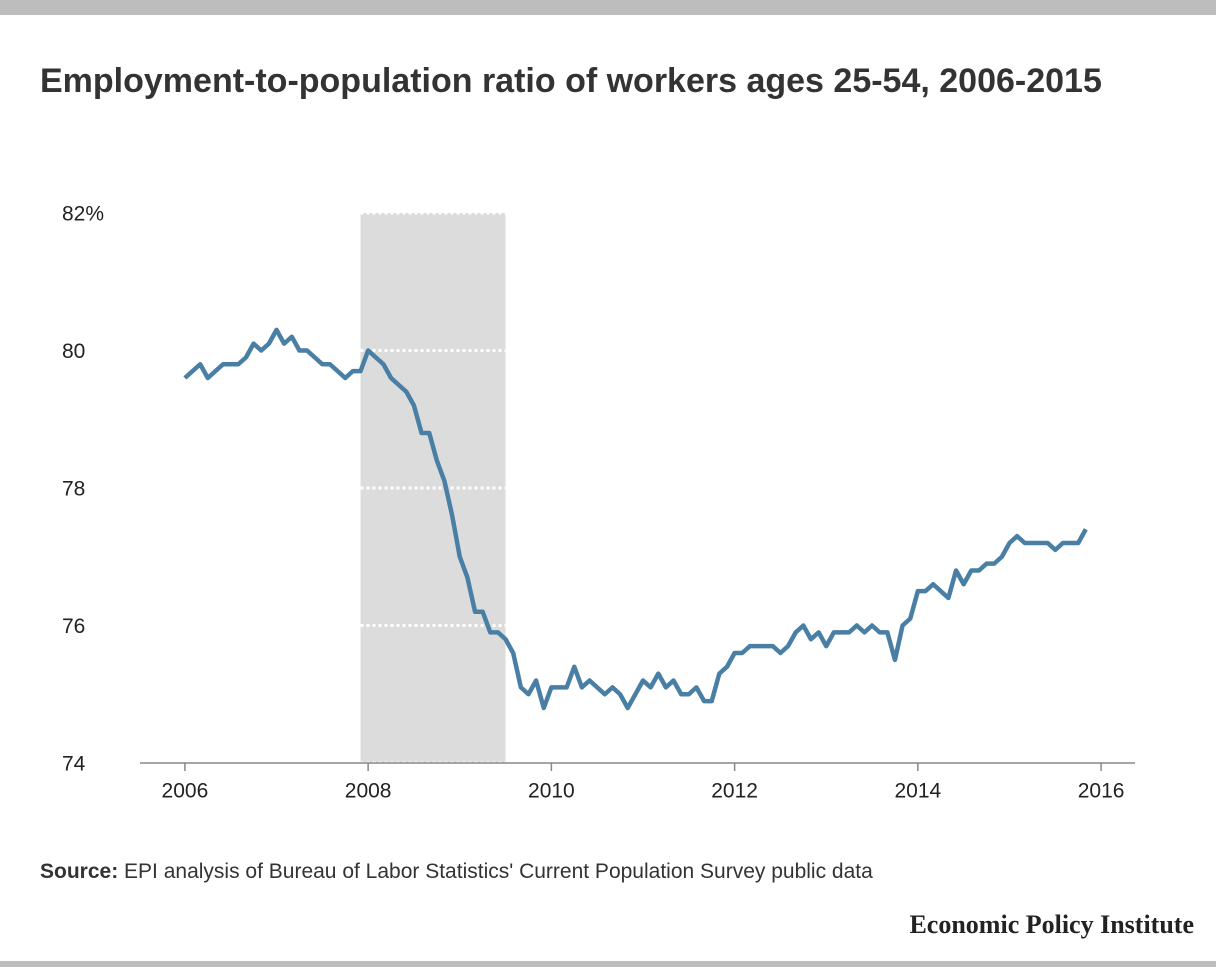 This screenshot has height=967, width=1216. I want to click on bottom-bar, so click(608, 964).